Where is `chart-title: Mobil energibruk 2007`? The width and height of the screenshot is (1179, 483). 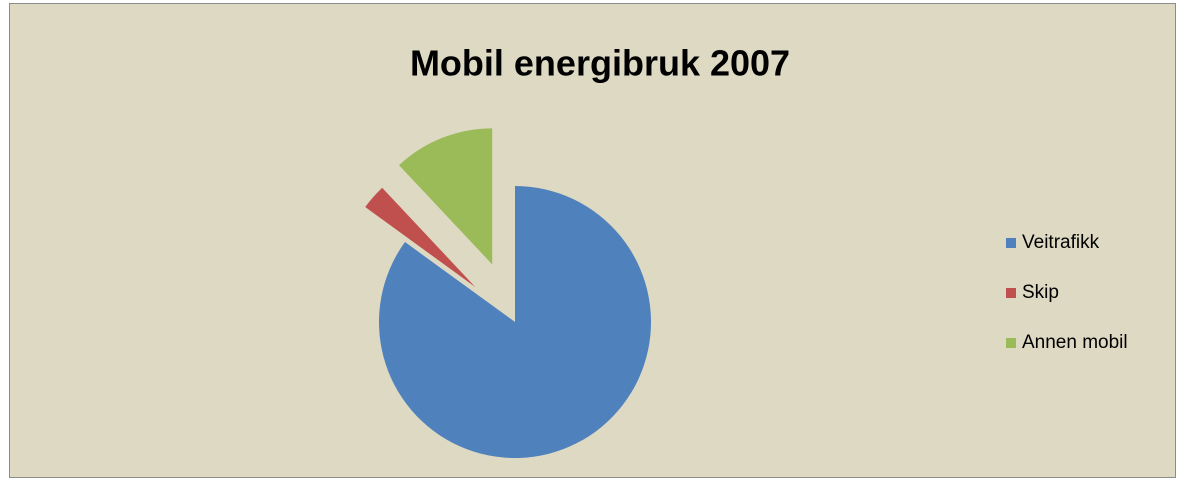 chart-title: Mobil energibruk 2007 is located at coordinates (600, 63).